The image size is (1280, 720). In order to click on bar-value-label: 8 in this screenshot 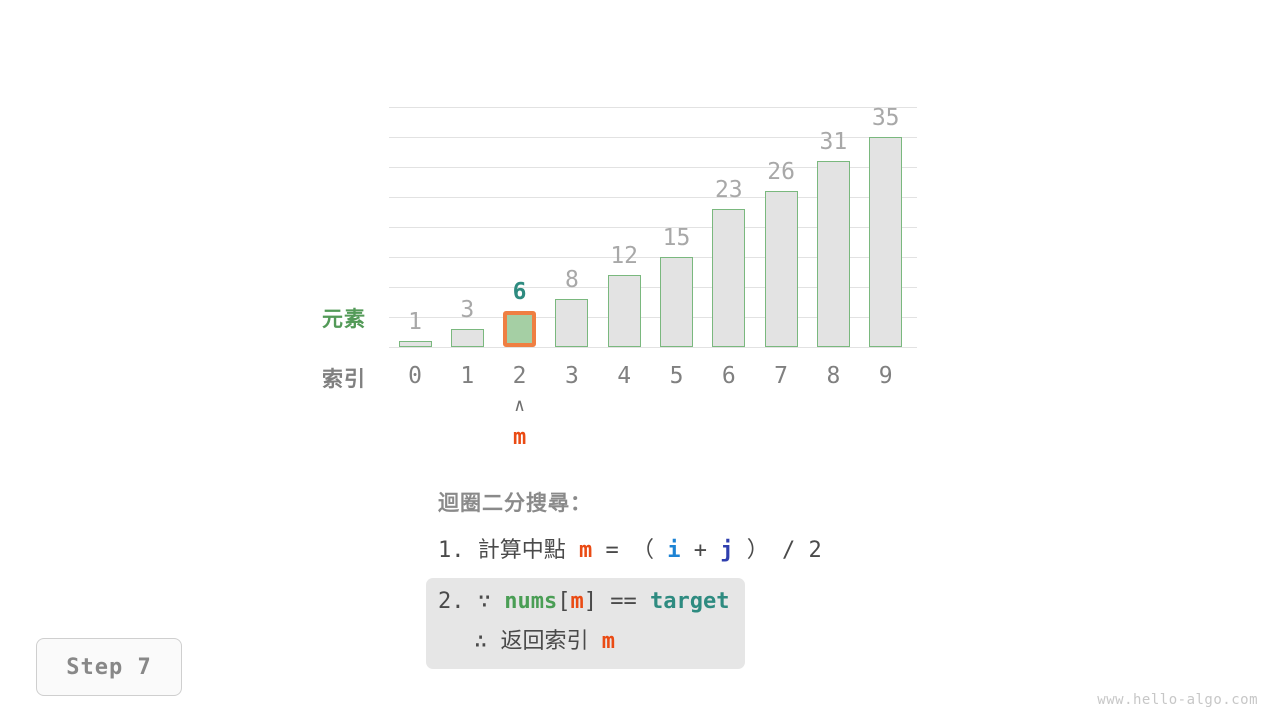, I will do `click(571, 280)`.